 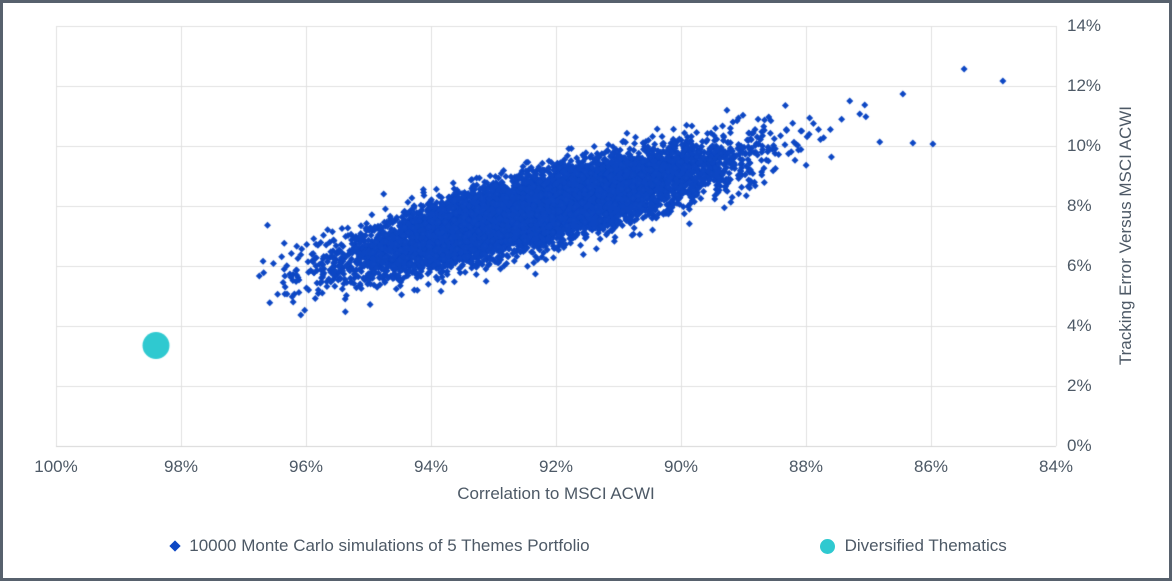 What do you see at coordinates (827, 546) in the screenshot?
I see `circle-marker-icon` at bounding box center [827, 546].